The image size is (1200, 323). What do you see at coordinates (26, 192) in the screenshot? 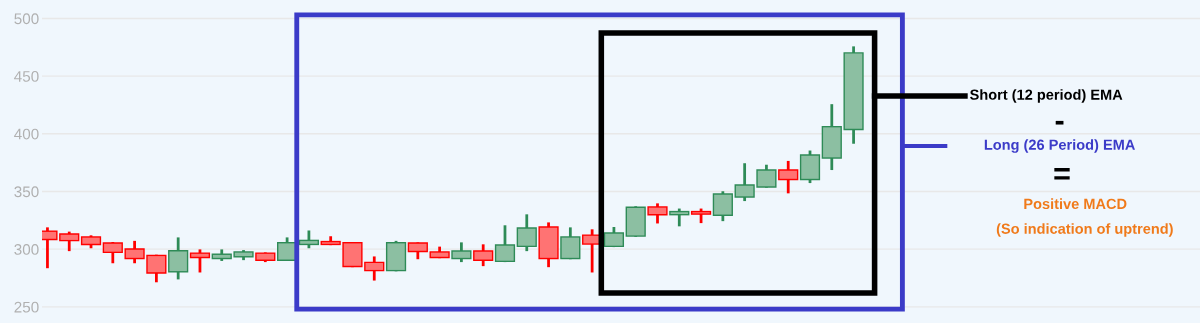
I see `y-tick-label: 350` at bounding box center [26, 192].